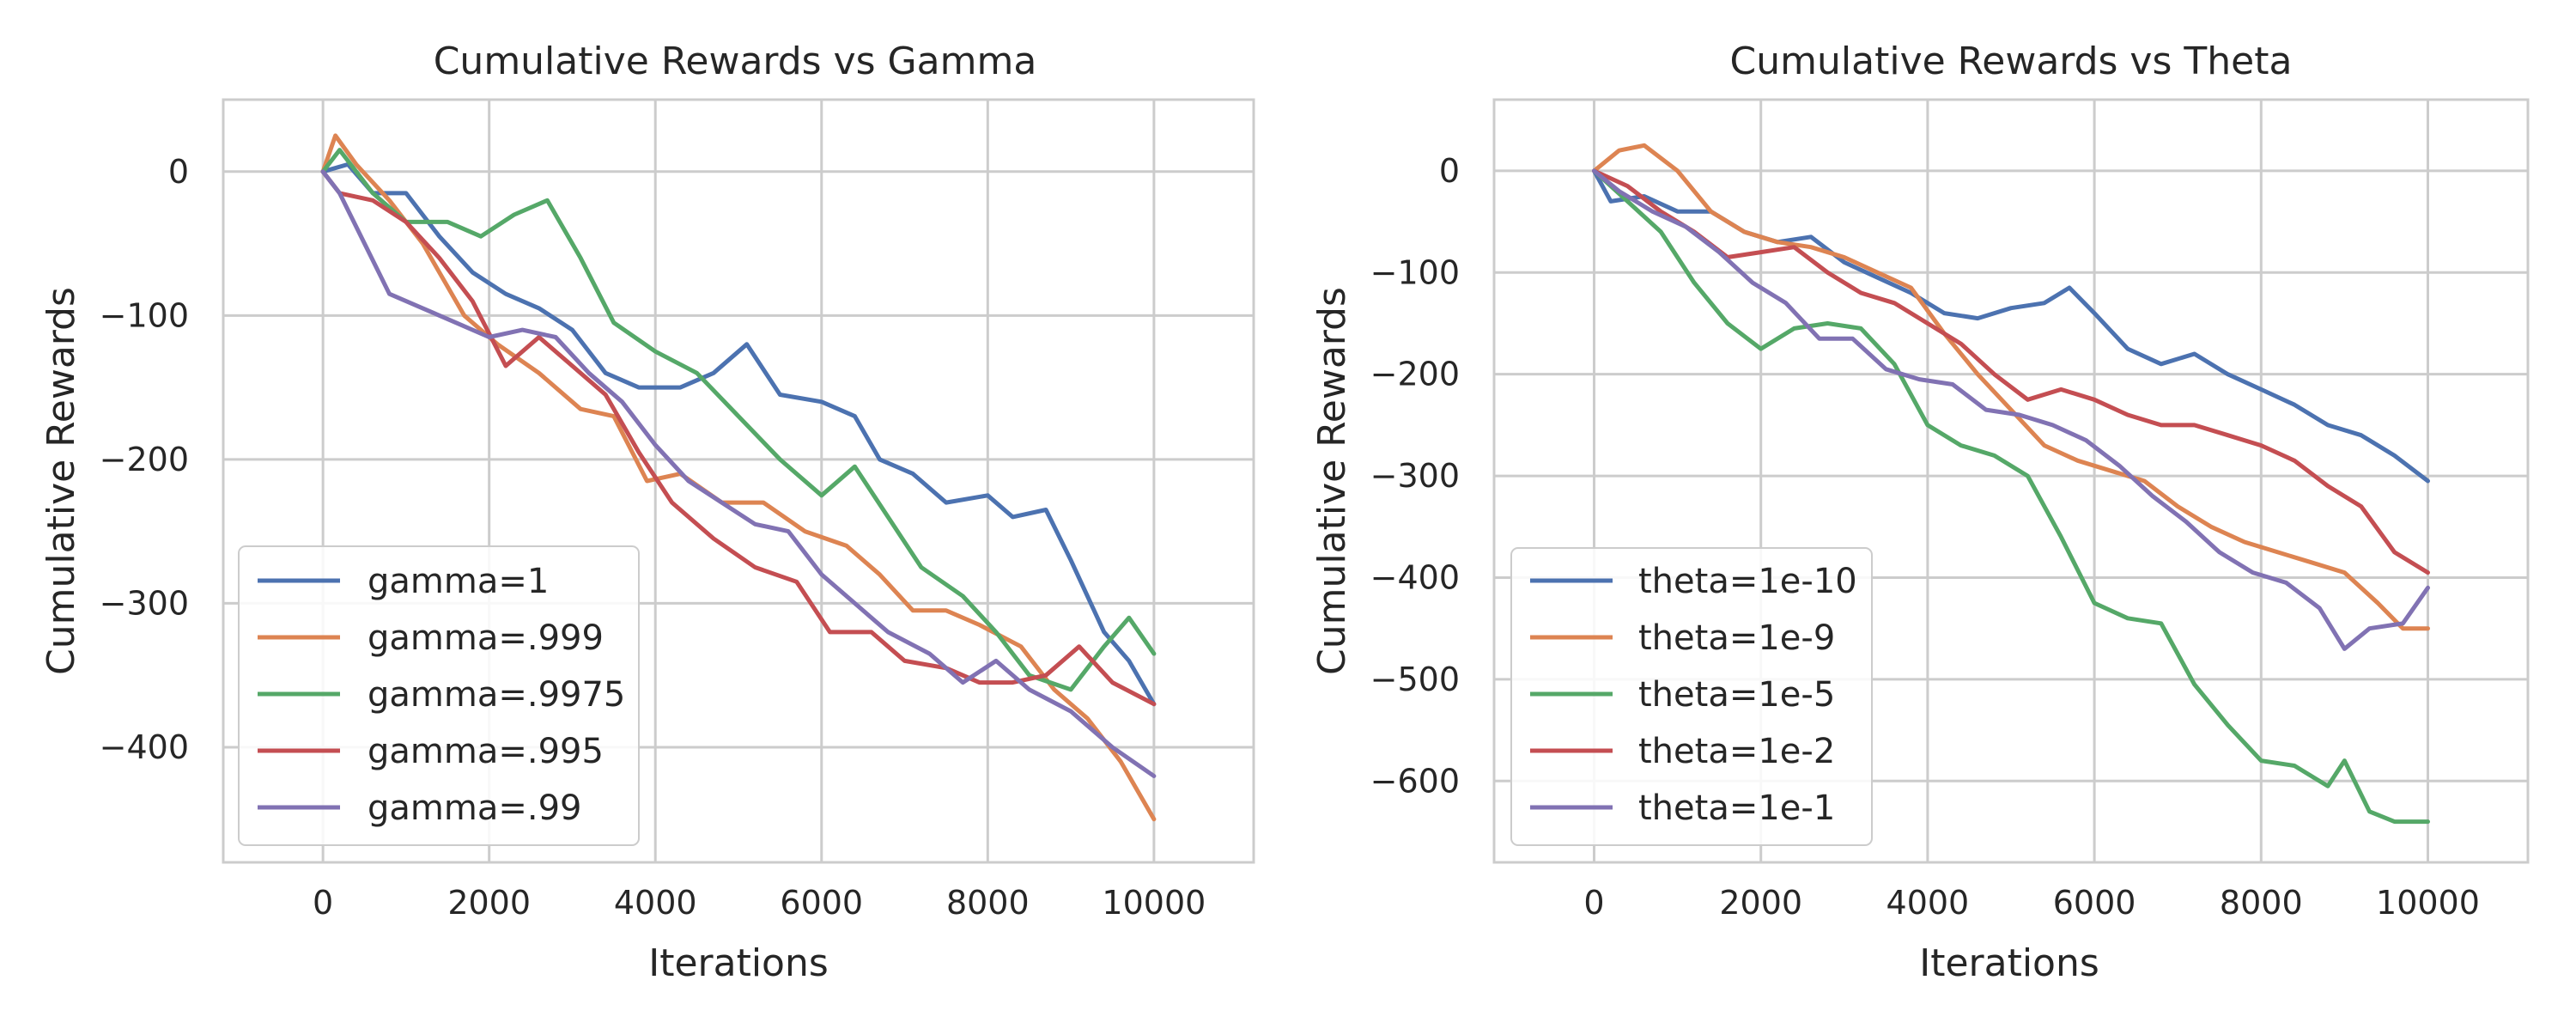  I want to click on legend-entry: theta=1e-2, so click(1682, 751).